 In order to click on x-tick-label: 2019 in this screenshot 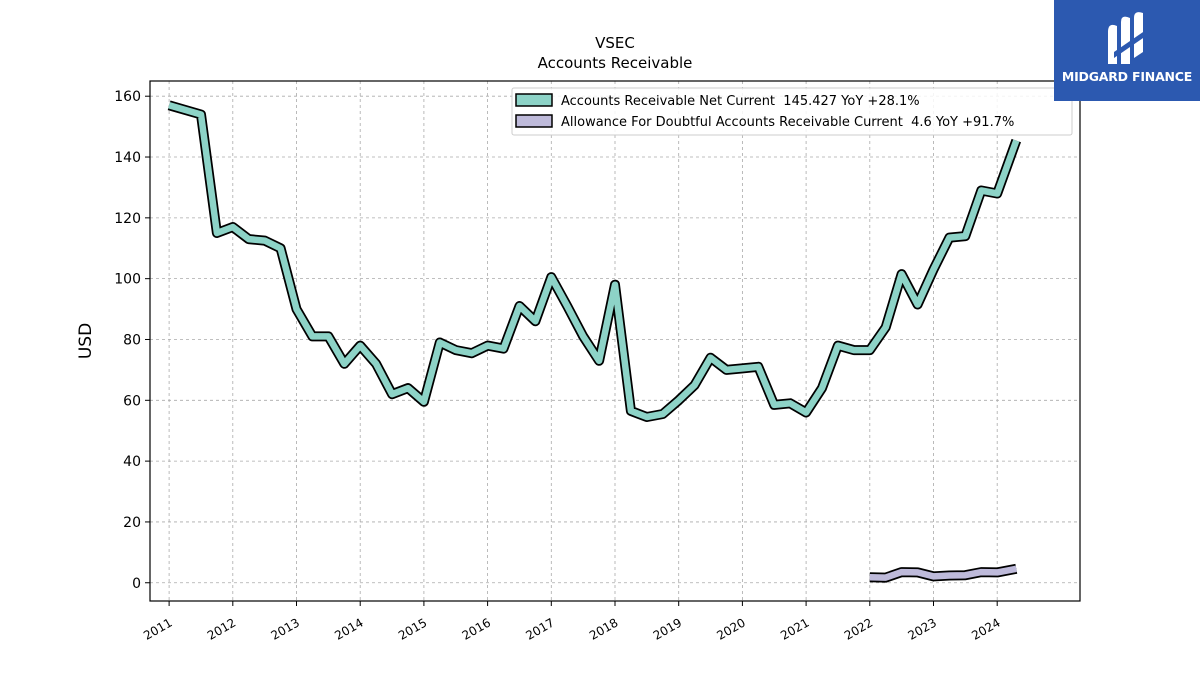, I will do `click(667, 628)`.